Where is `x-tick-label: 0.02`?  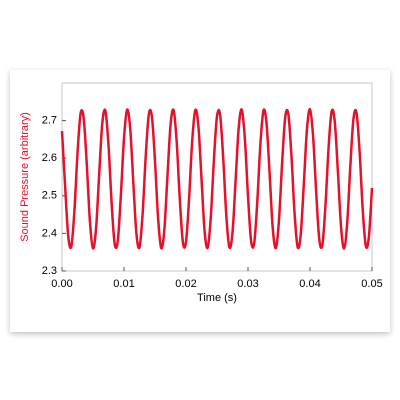 x-tick-label: 0.02 is located at coordinates (185, 284).